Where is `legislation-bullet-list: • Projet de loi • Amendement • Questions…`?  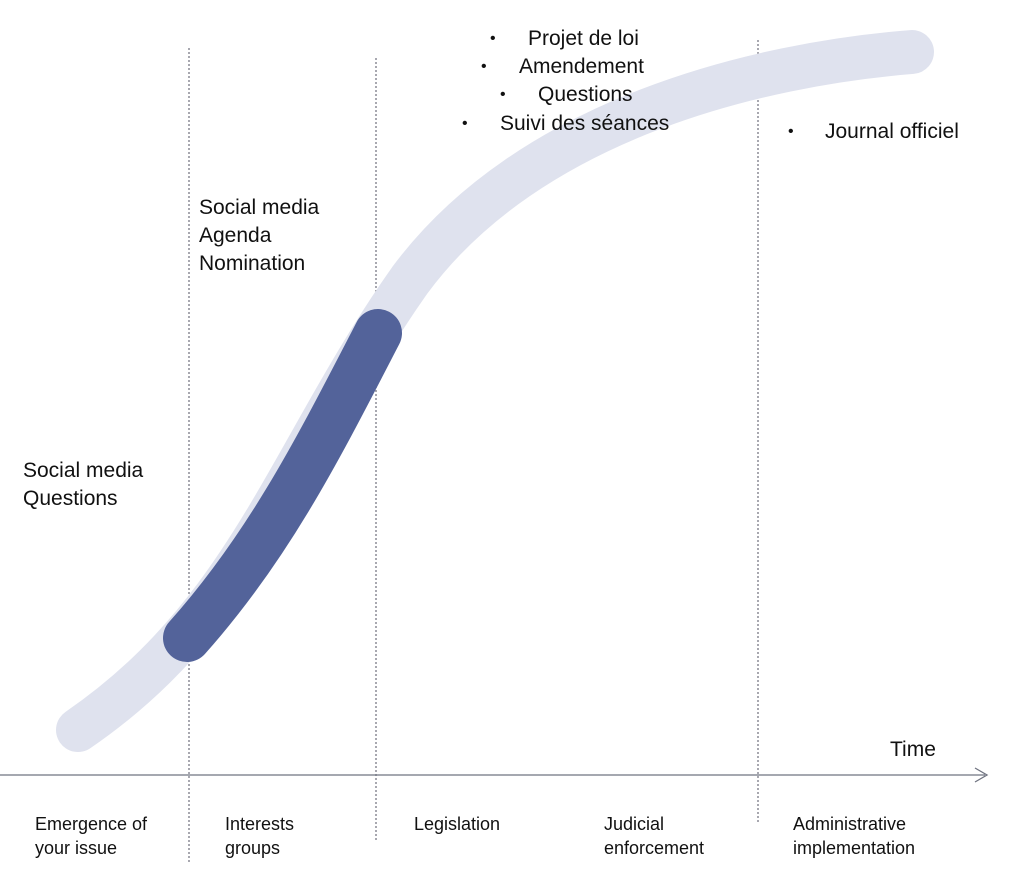 legislation-bullet-list: • Projet de loi • Amendement • Questions… is located at coordinates (512, 85).